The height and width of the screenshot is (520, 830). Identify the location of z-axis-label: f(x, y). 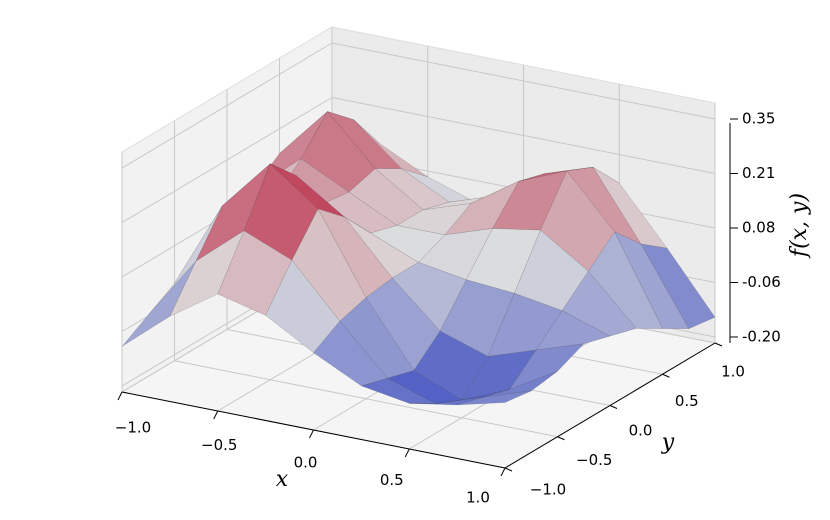
(799, 226).